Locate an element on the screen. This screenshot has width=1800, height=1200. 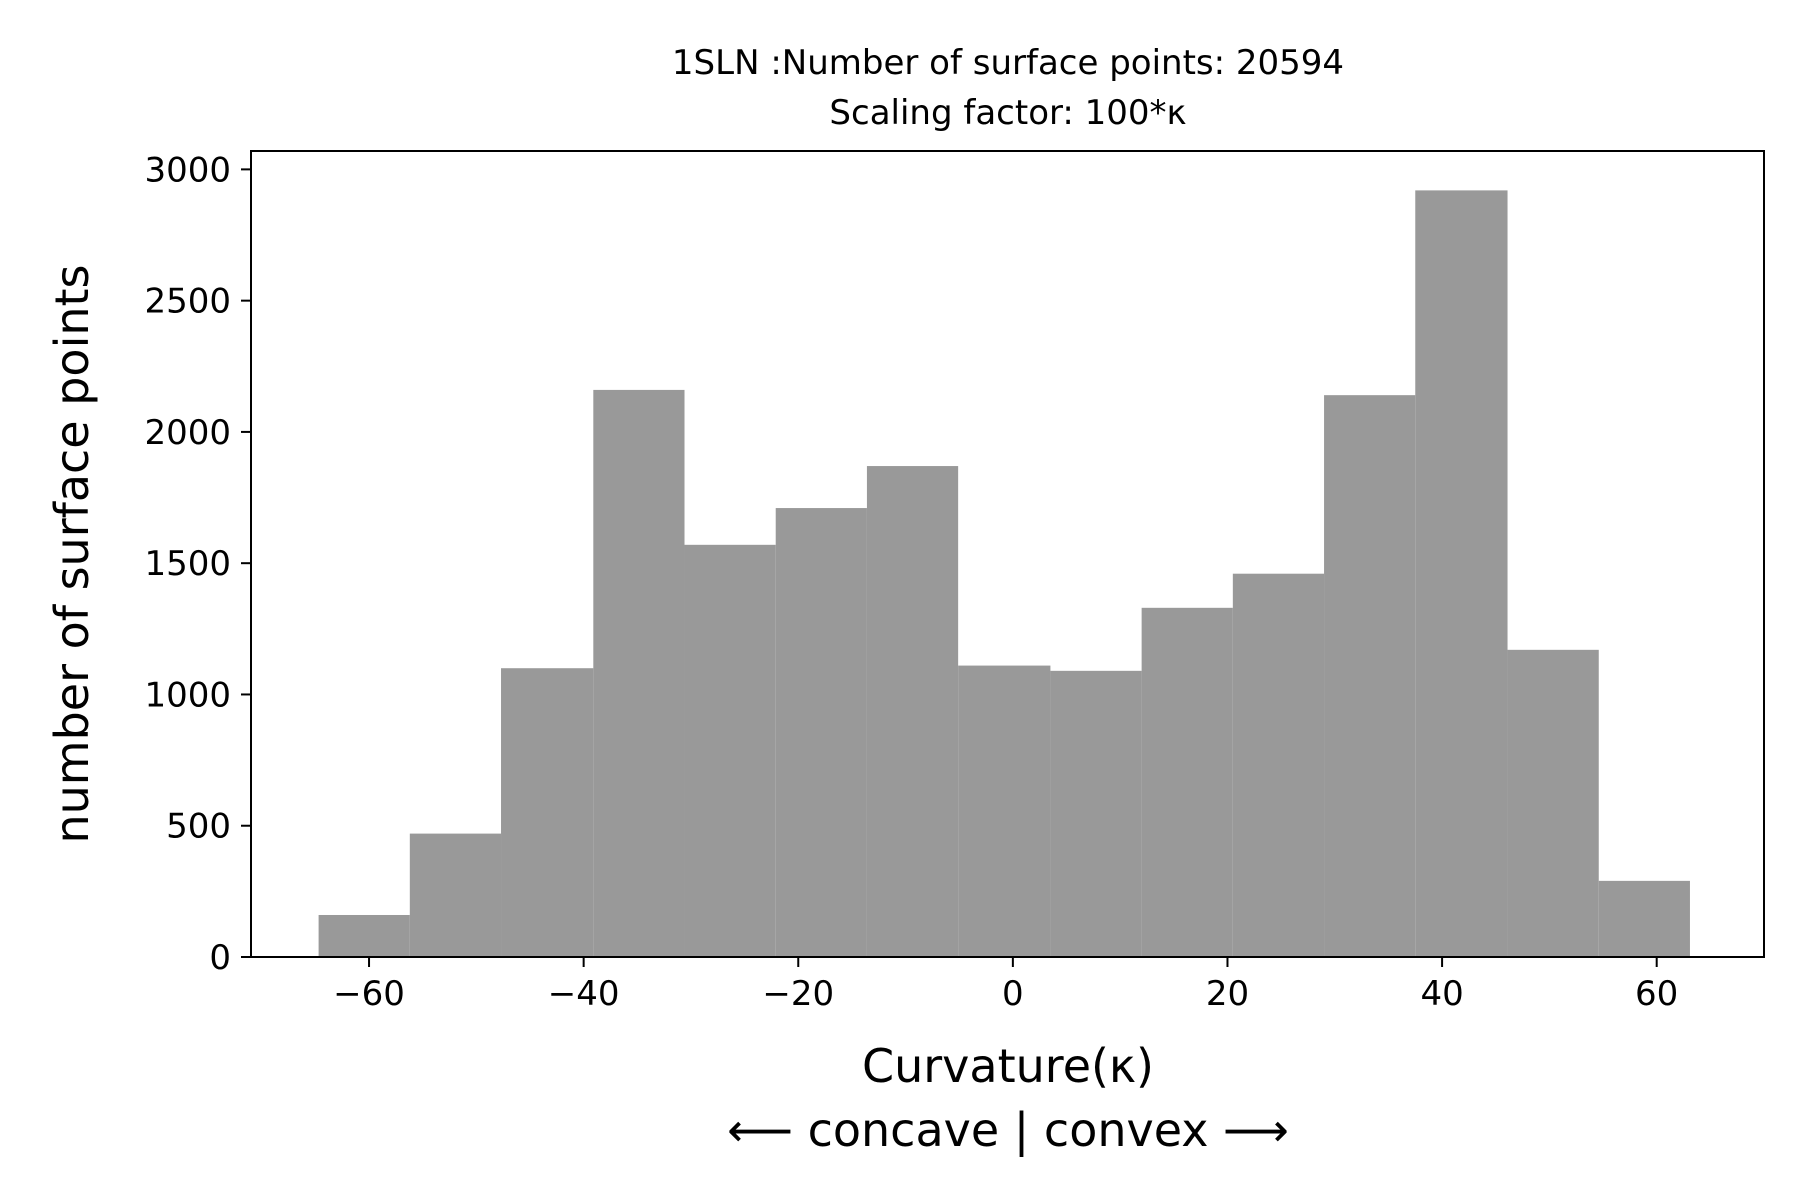
y-tick-label: 2000 is located at coordinates (187, 433).